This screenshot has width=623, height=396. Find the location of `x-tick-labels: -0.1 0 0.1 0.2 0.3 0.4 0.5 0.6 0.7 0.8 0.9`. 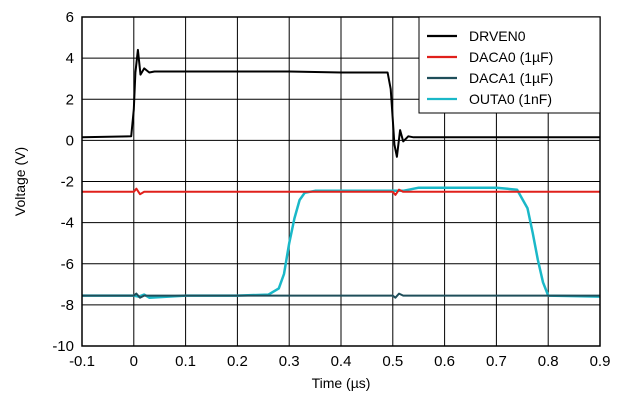

x-tick-labels: -0.1 0 0.1 0.2 0.3 0.4 0.5 0.6 0.7 0.8 0.9 is located at coordinates (339, 361).